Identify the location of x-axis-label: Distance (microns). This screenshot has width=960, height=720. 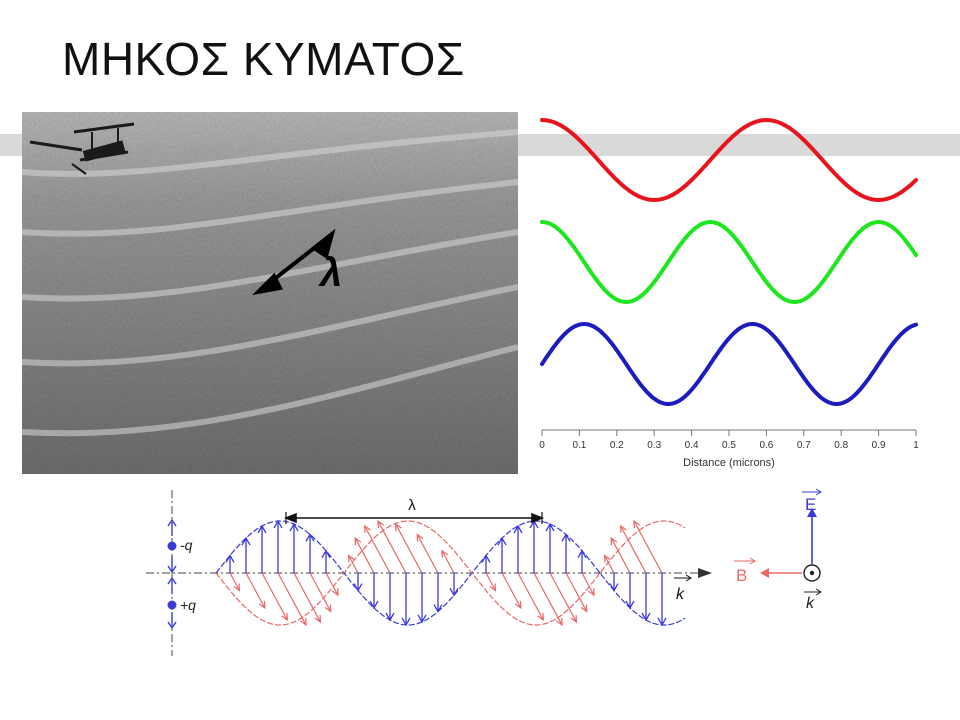
(729, 463).